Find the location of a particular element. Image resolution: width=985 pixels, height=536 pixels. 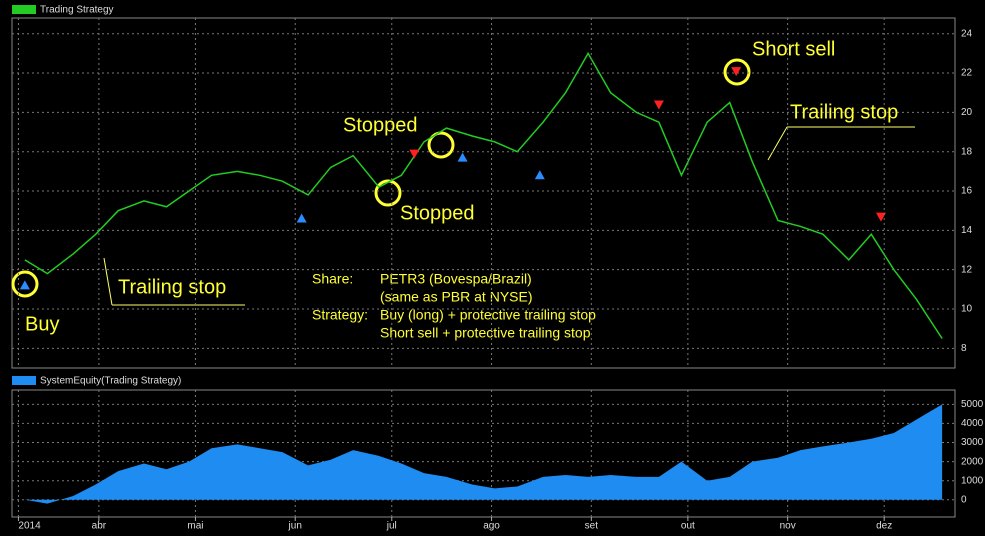

y-tick-label: 10 is located at coordinates (967, 309).